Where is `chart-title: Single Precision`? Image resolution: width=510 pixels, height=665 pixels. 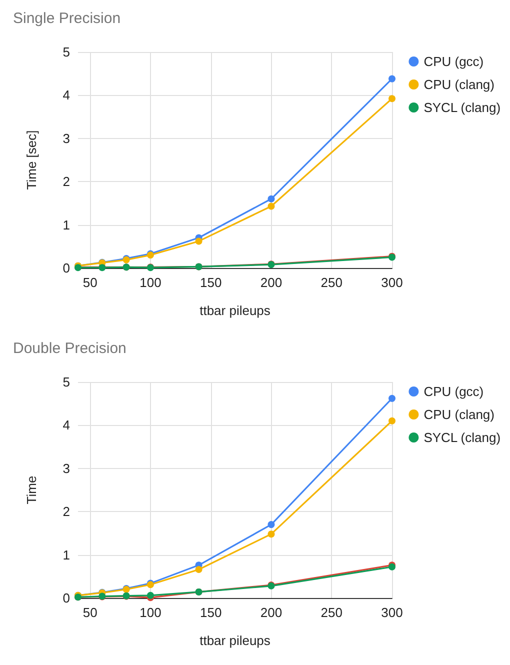 chart-title: Single Precision is located at coordinates (67, 18).